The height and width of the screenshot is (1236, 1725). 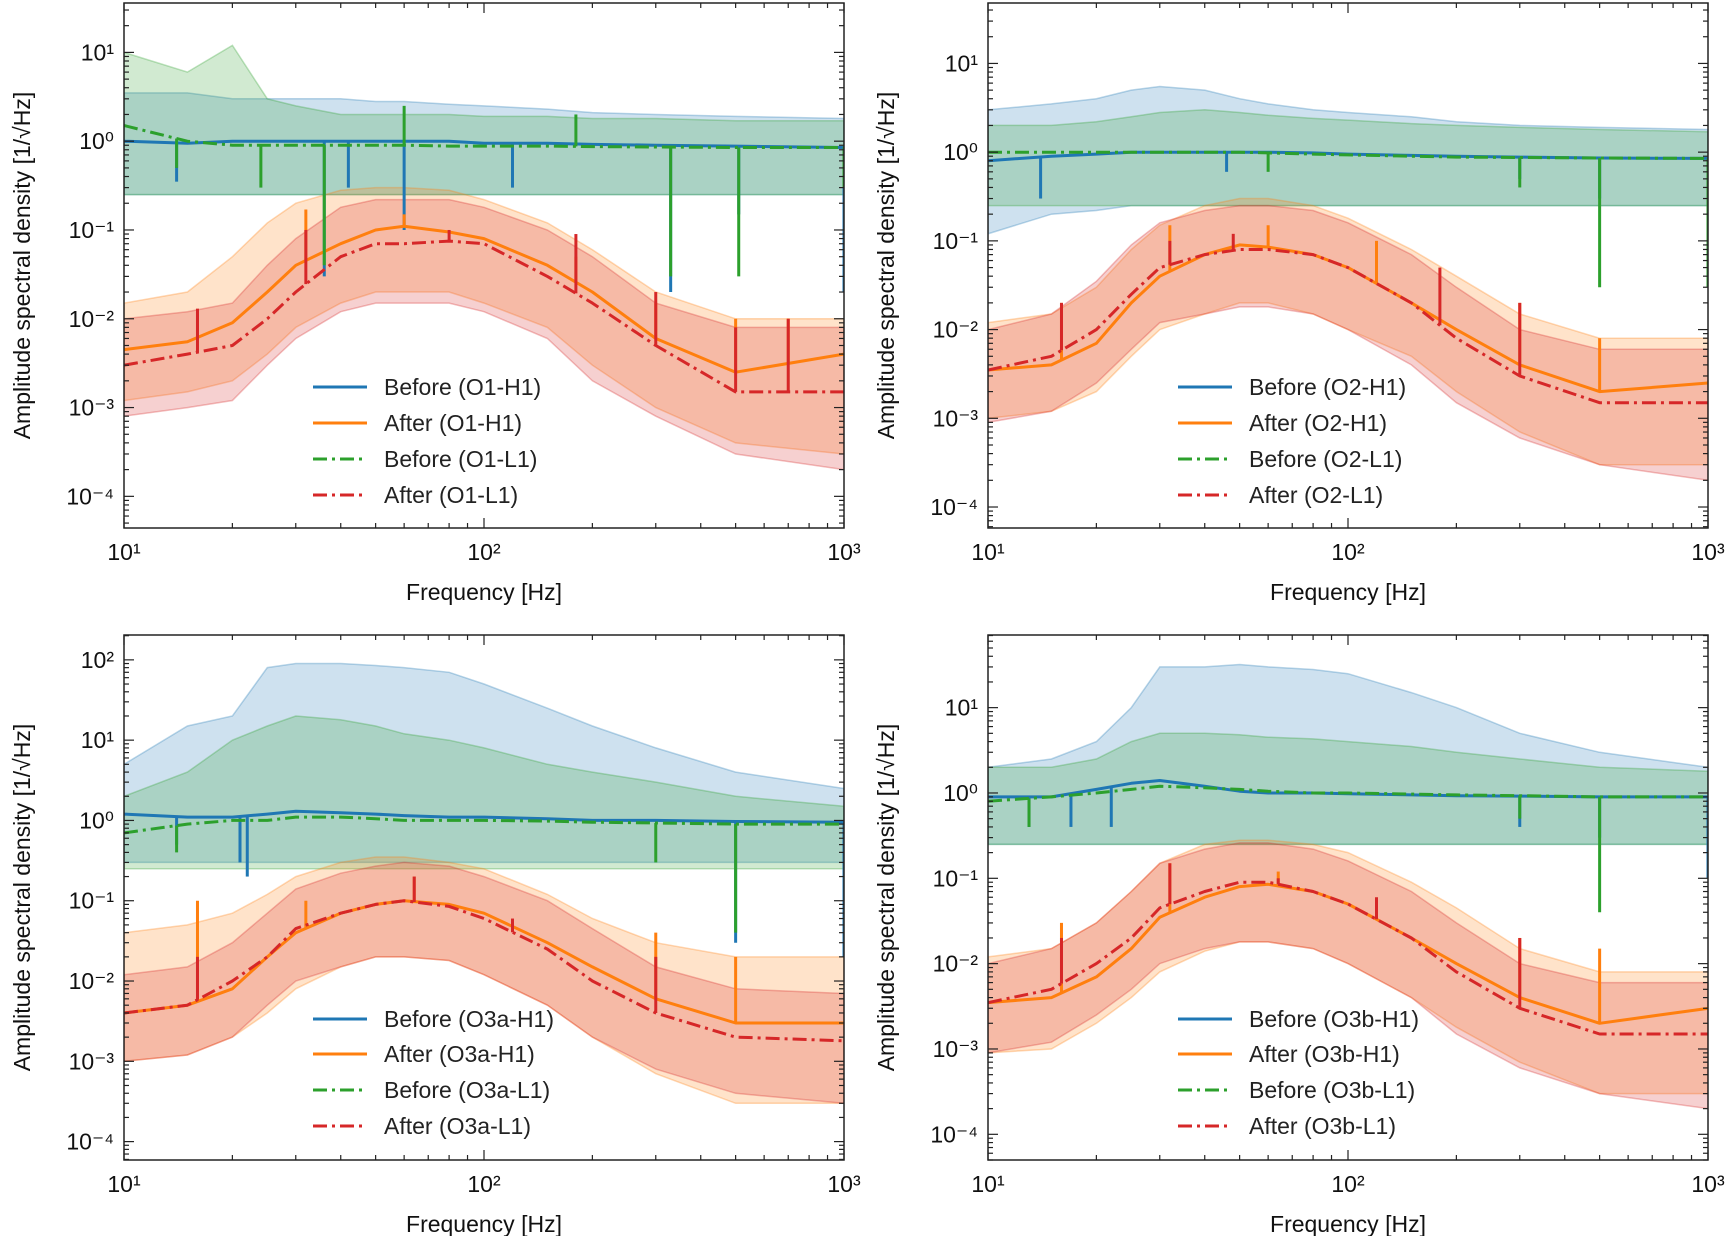 I want to click on band-after-o3a-h1-, so click(x=484, y=980).